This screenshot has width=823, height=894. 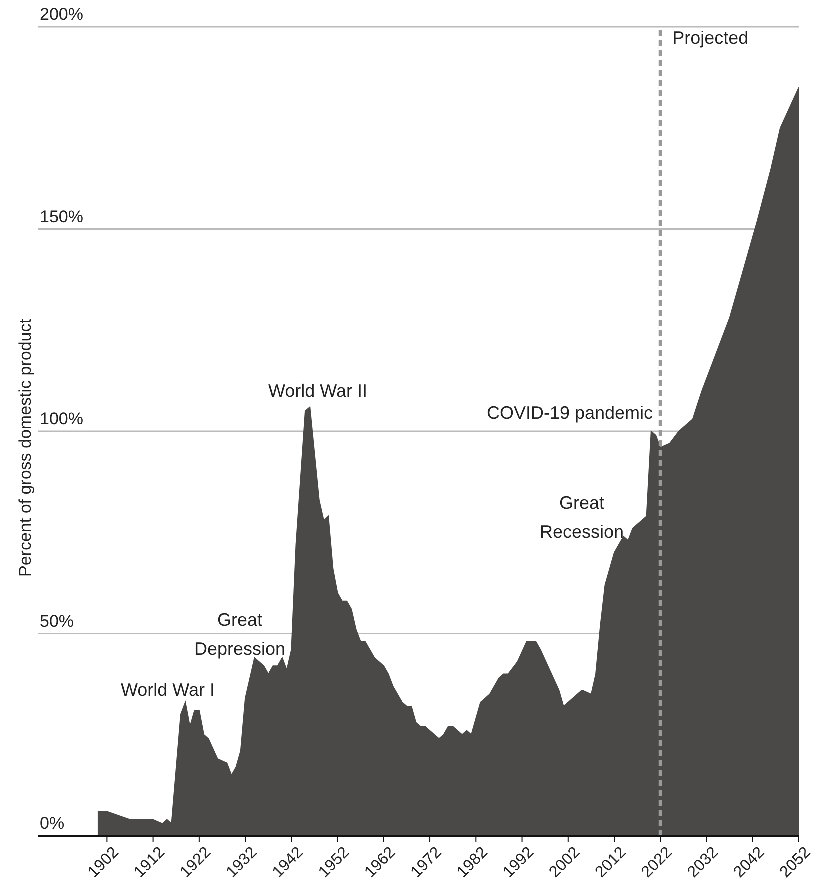 I want to click on y-tick-label: 200%, so click(x=62, y=14).